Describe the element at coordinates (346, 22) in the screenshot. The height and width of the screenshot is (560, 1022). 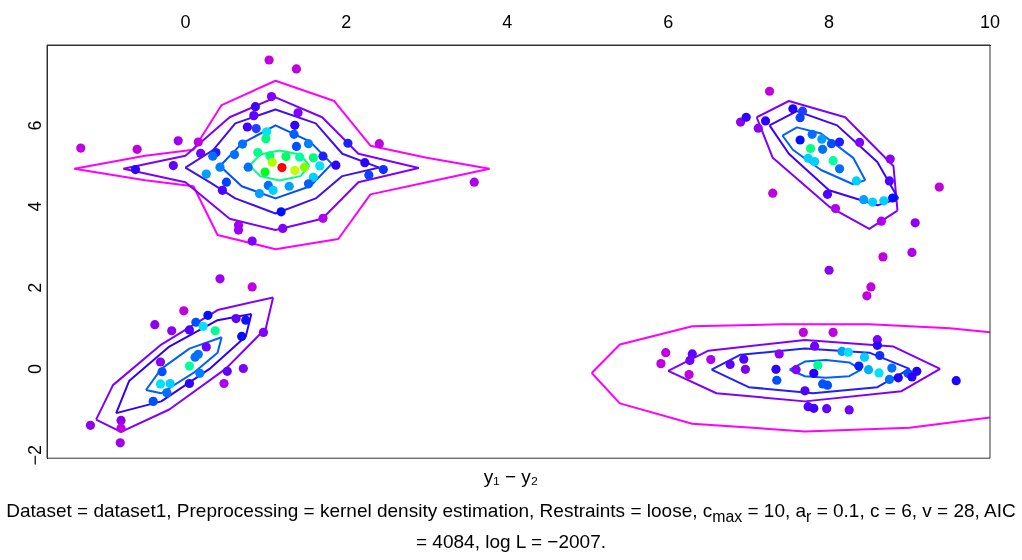
I see `x-tick-label: 2` at that location.